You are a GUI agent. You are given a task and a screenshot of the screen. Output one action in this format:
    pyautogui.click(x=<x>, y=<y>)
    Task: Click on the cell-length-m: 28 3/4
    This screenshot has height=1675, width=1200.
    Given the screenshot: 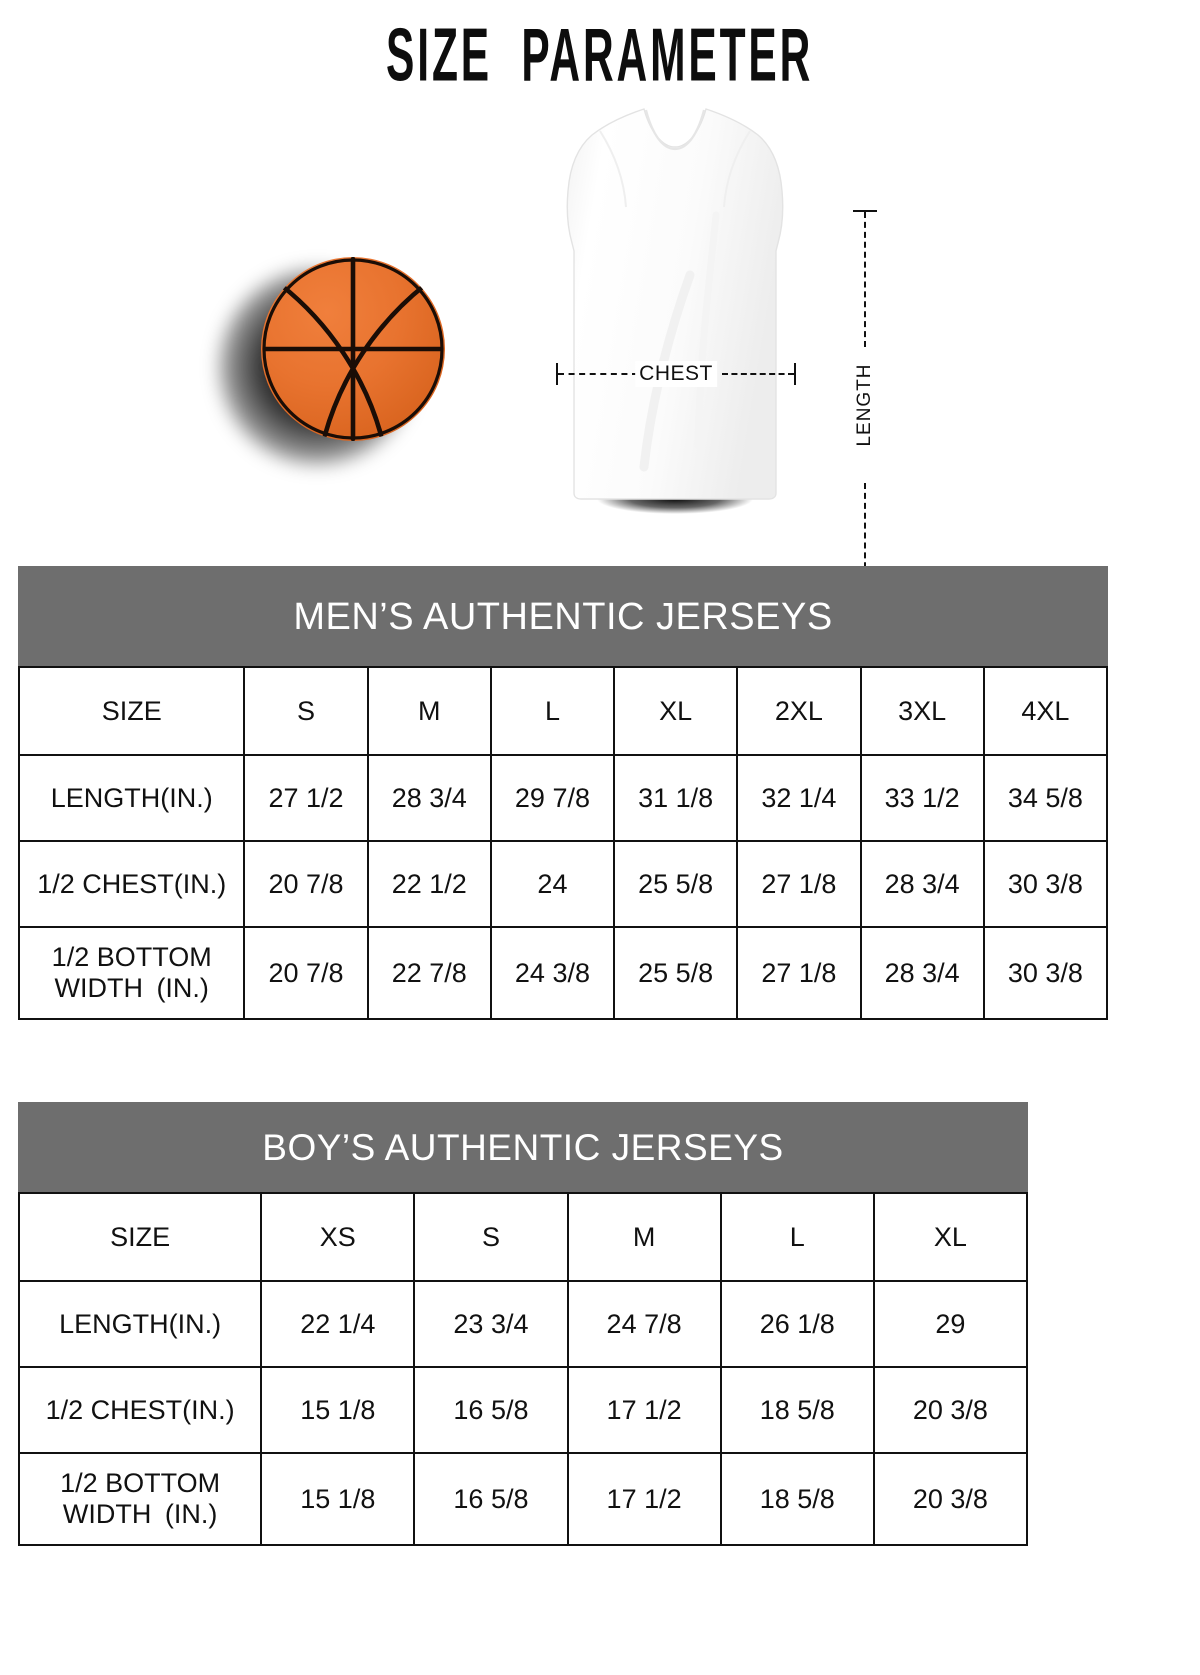 What is the action you would take?
    pyautogui.click(x=429, y=798)
    